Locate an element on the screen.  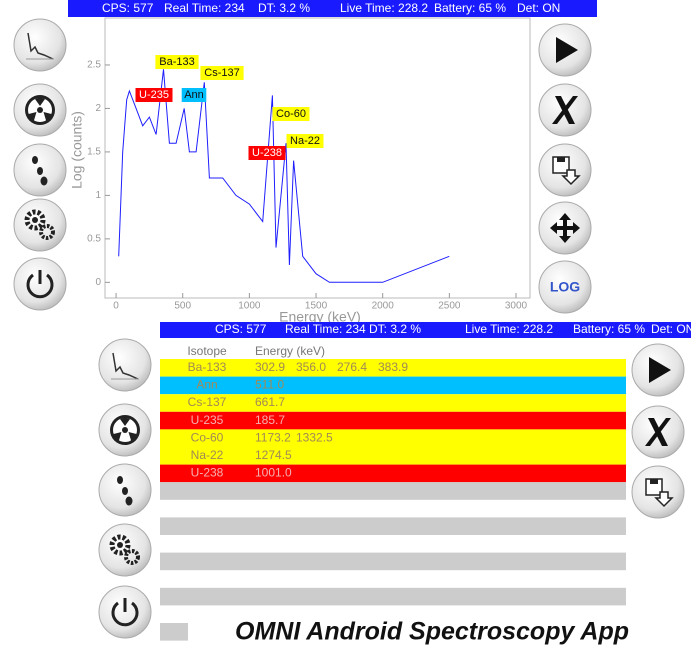
annotation-label: U-235 is located at coordinates (154, 95).